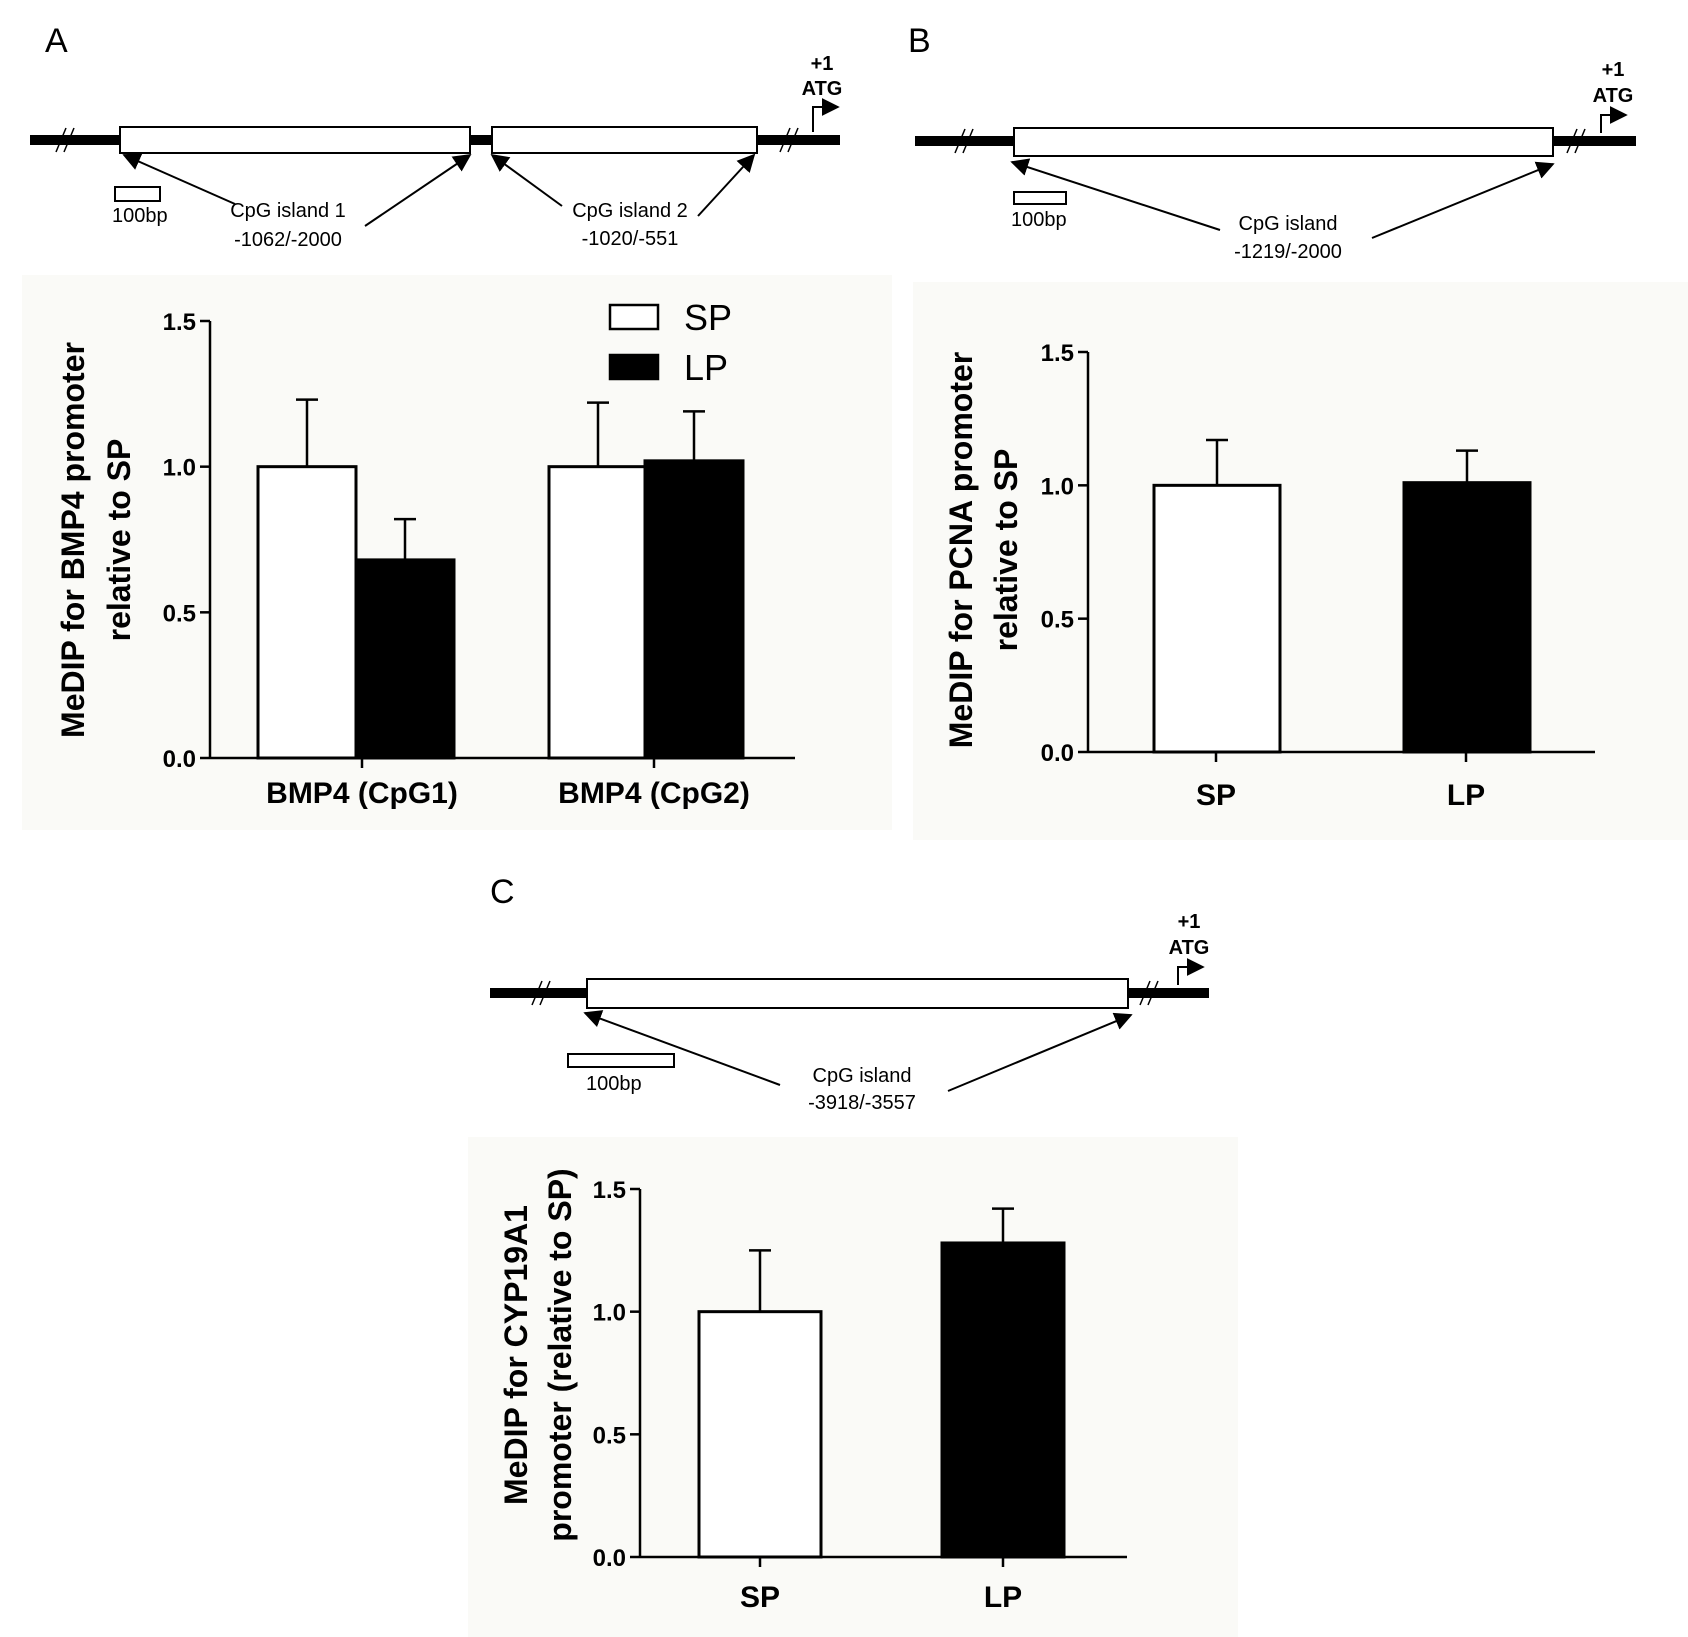 The height and width of the screenshot is (1637, 1688). I want to click on legend-label-lp: LP, so click(706, 367).